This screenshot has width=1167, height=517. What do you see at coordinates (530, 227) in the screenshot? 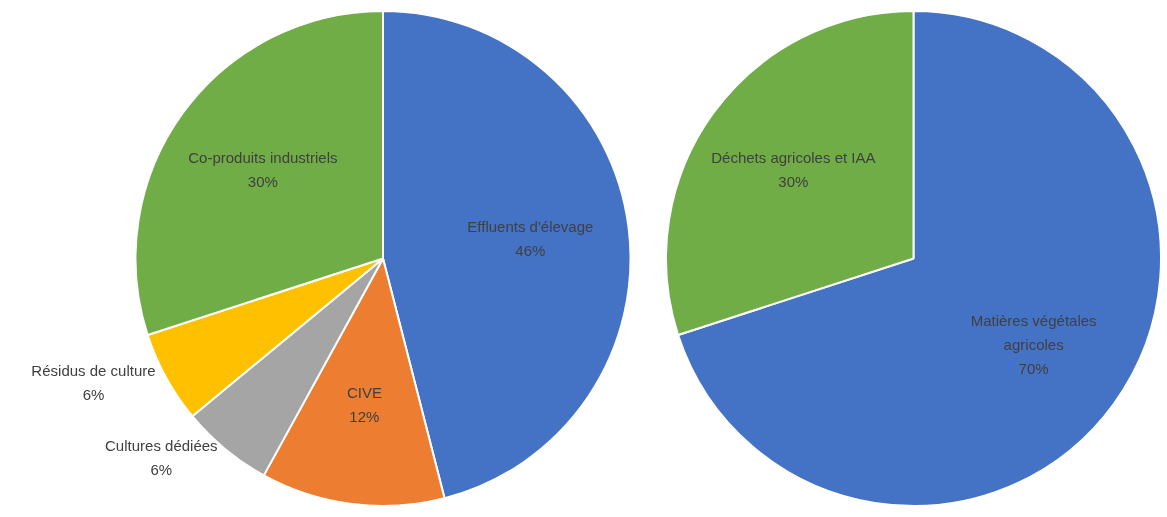
I see `slice-label: Effluents d'élevage` at bounding box center [530, 227].